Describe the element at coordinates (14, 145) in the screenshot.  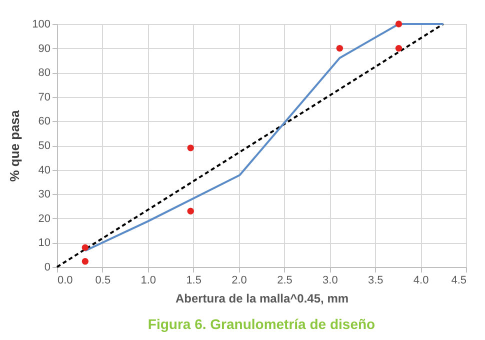
I see `y-axis-title: % que pasa` at that location.